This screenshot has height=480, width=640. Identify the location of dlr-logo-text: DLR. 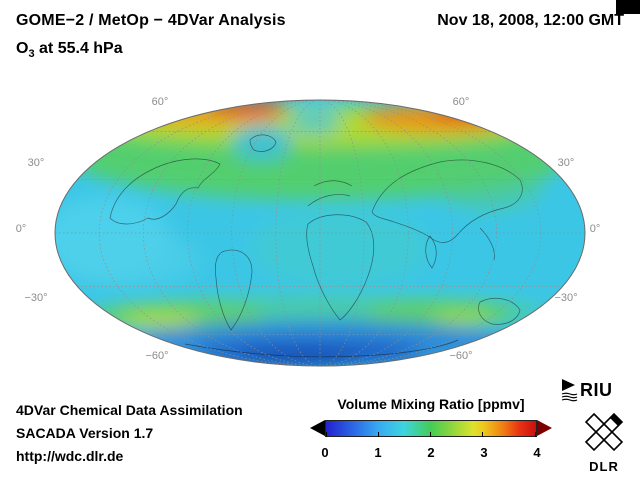
(604, 466).